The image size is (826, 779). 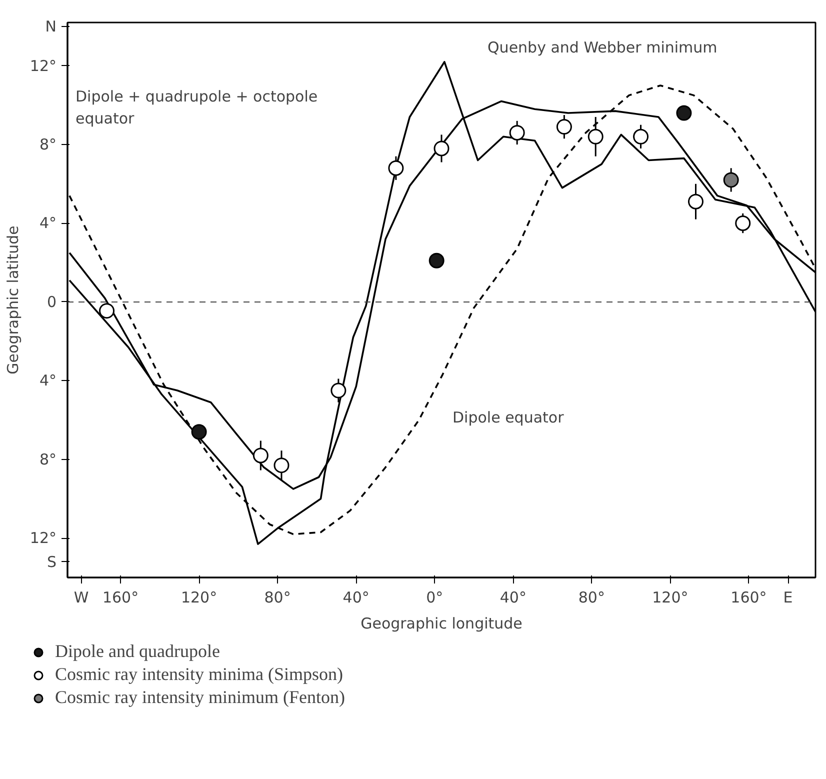 What do you see at coordinates (137, 651) in the screenshot?
I see `legend-label: Dipole and quadrupole` at bounding box center [137, 651].